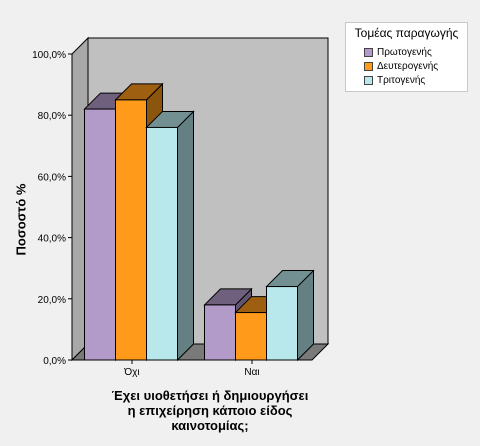 The width and height of the screenshot is (480, 446). What do you see at coordinates (21, 219) in the screenshot?
I see `y-axis-label-text: Ποσοστό %` at bounding box center [21, 219].